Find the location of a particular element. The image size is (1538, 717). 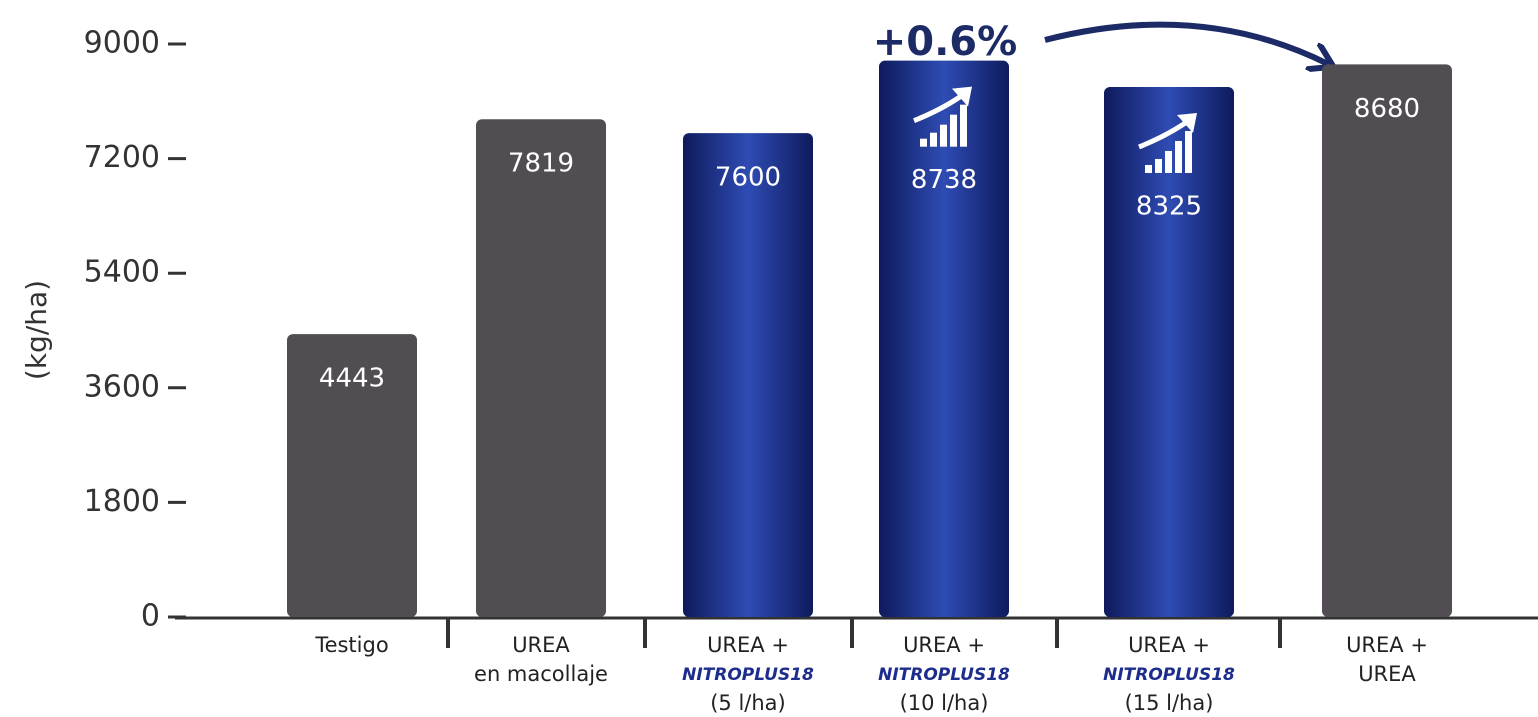

value-label: 7819 is located at coordinates (541, 164).